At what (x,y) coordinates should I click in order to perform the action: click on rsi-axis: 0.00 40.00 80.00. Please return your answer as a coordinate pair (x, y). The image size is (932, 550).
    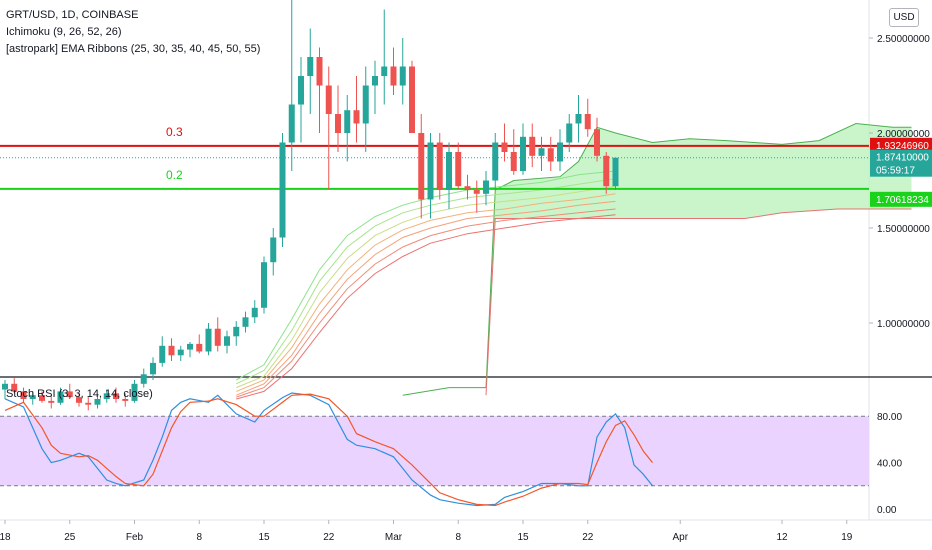
    Looking at the image, I should click on (889, 464).